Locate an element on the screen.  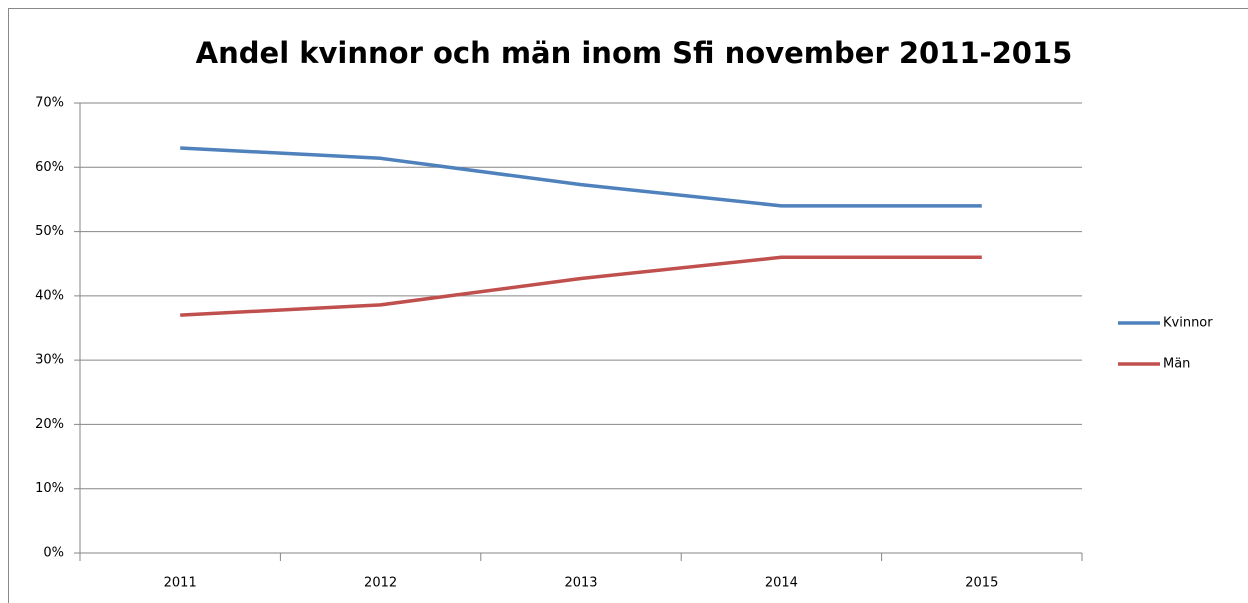
y-tick-label: 70% is located at coordinates (49, 103).